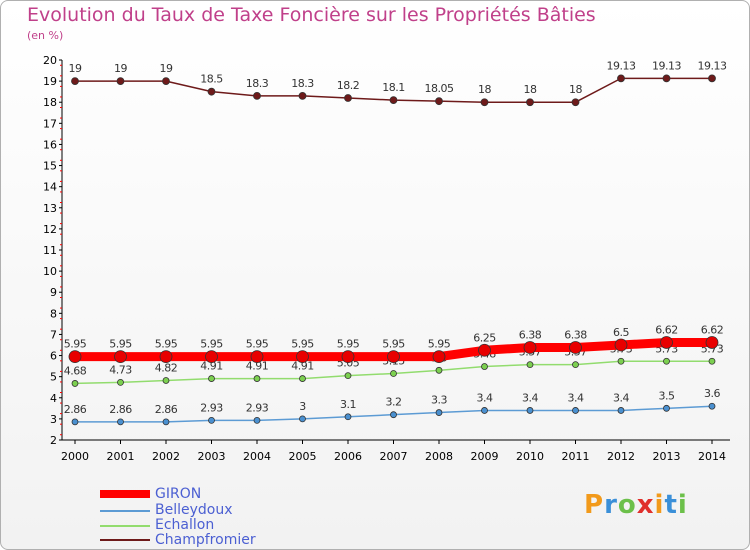 The width and height of the screenshot is (750, 550). Describe the element at coordinates (439, 88) in the screenshot. I see `data-label-champfromier: 18.05` at that location.